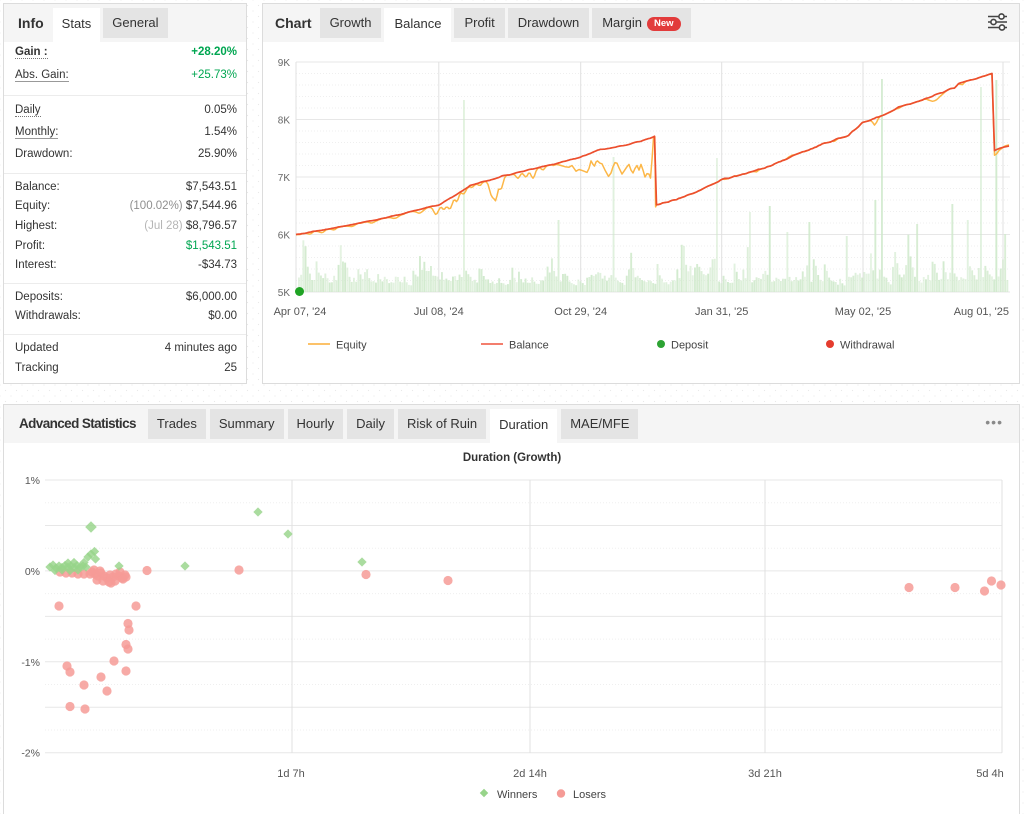 This screenshot has width=1024, height=814. I want to click on svg-text: Aug 01, '25, so click(981, 312).